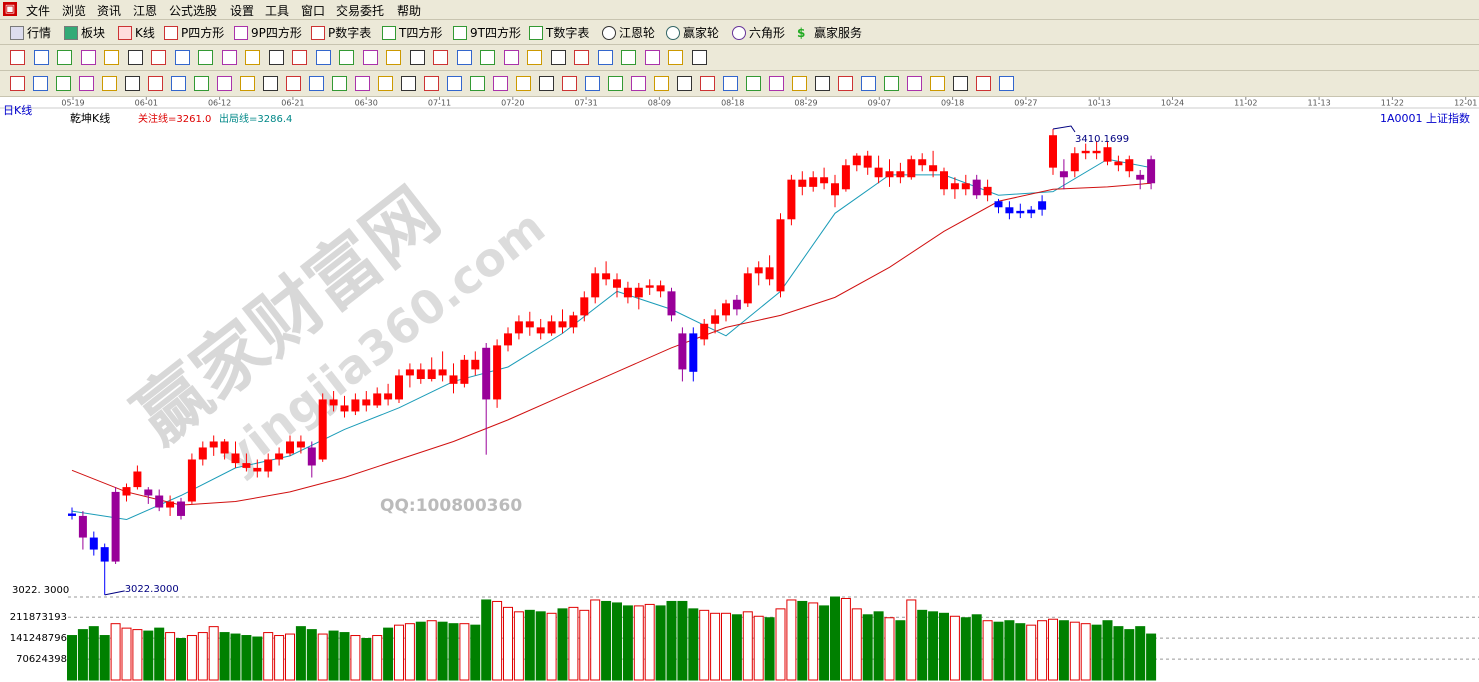 The height and width of the screenshot is (682, 1479). What do you see at coordinates (242, 11) in the screenshot?
I see `menu-item: 设置` at bounding box center [242, 11].